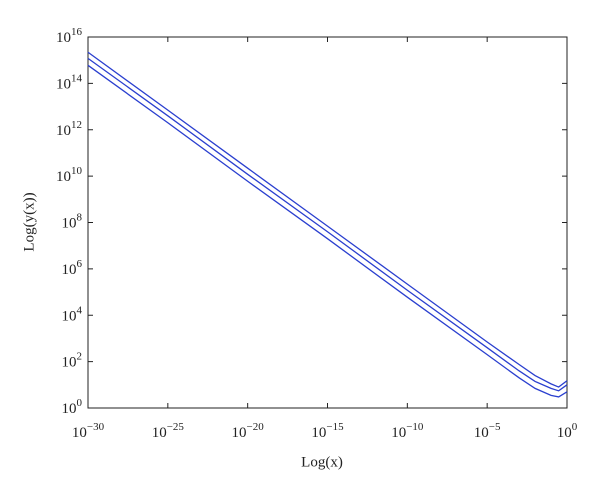 This screenshot has height=491, width=600. Describe the element at coordinates (567, 431) in the screenshot. I see `x-tick-label: 10⁰` at that location.